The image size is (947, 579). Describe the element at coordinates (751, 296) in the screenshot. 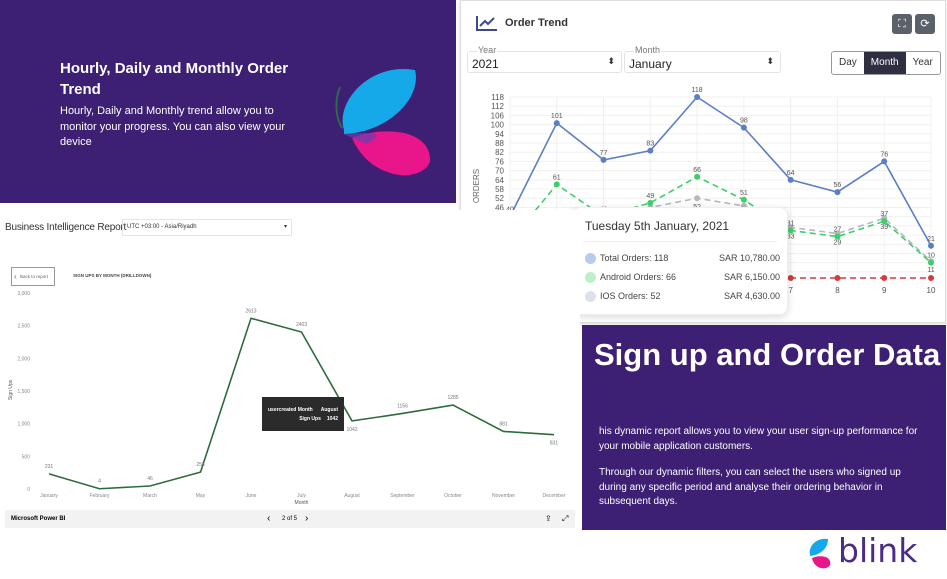

I see `tooltip-amount: SAR 4,630.00` at that location.